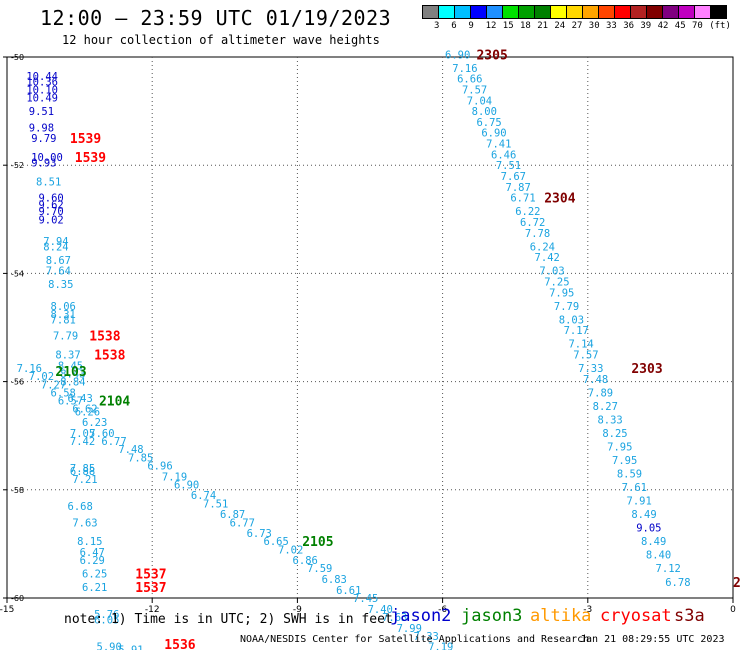 The height and width of the screenshot is (650, 740). What do you see at coordinates (80, 399) in the screenshot?
I see `wave-height-value: 6.43` at bounding box center [80, 399].